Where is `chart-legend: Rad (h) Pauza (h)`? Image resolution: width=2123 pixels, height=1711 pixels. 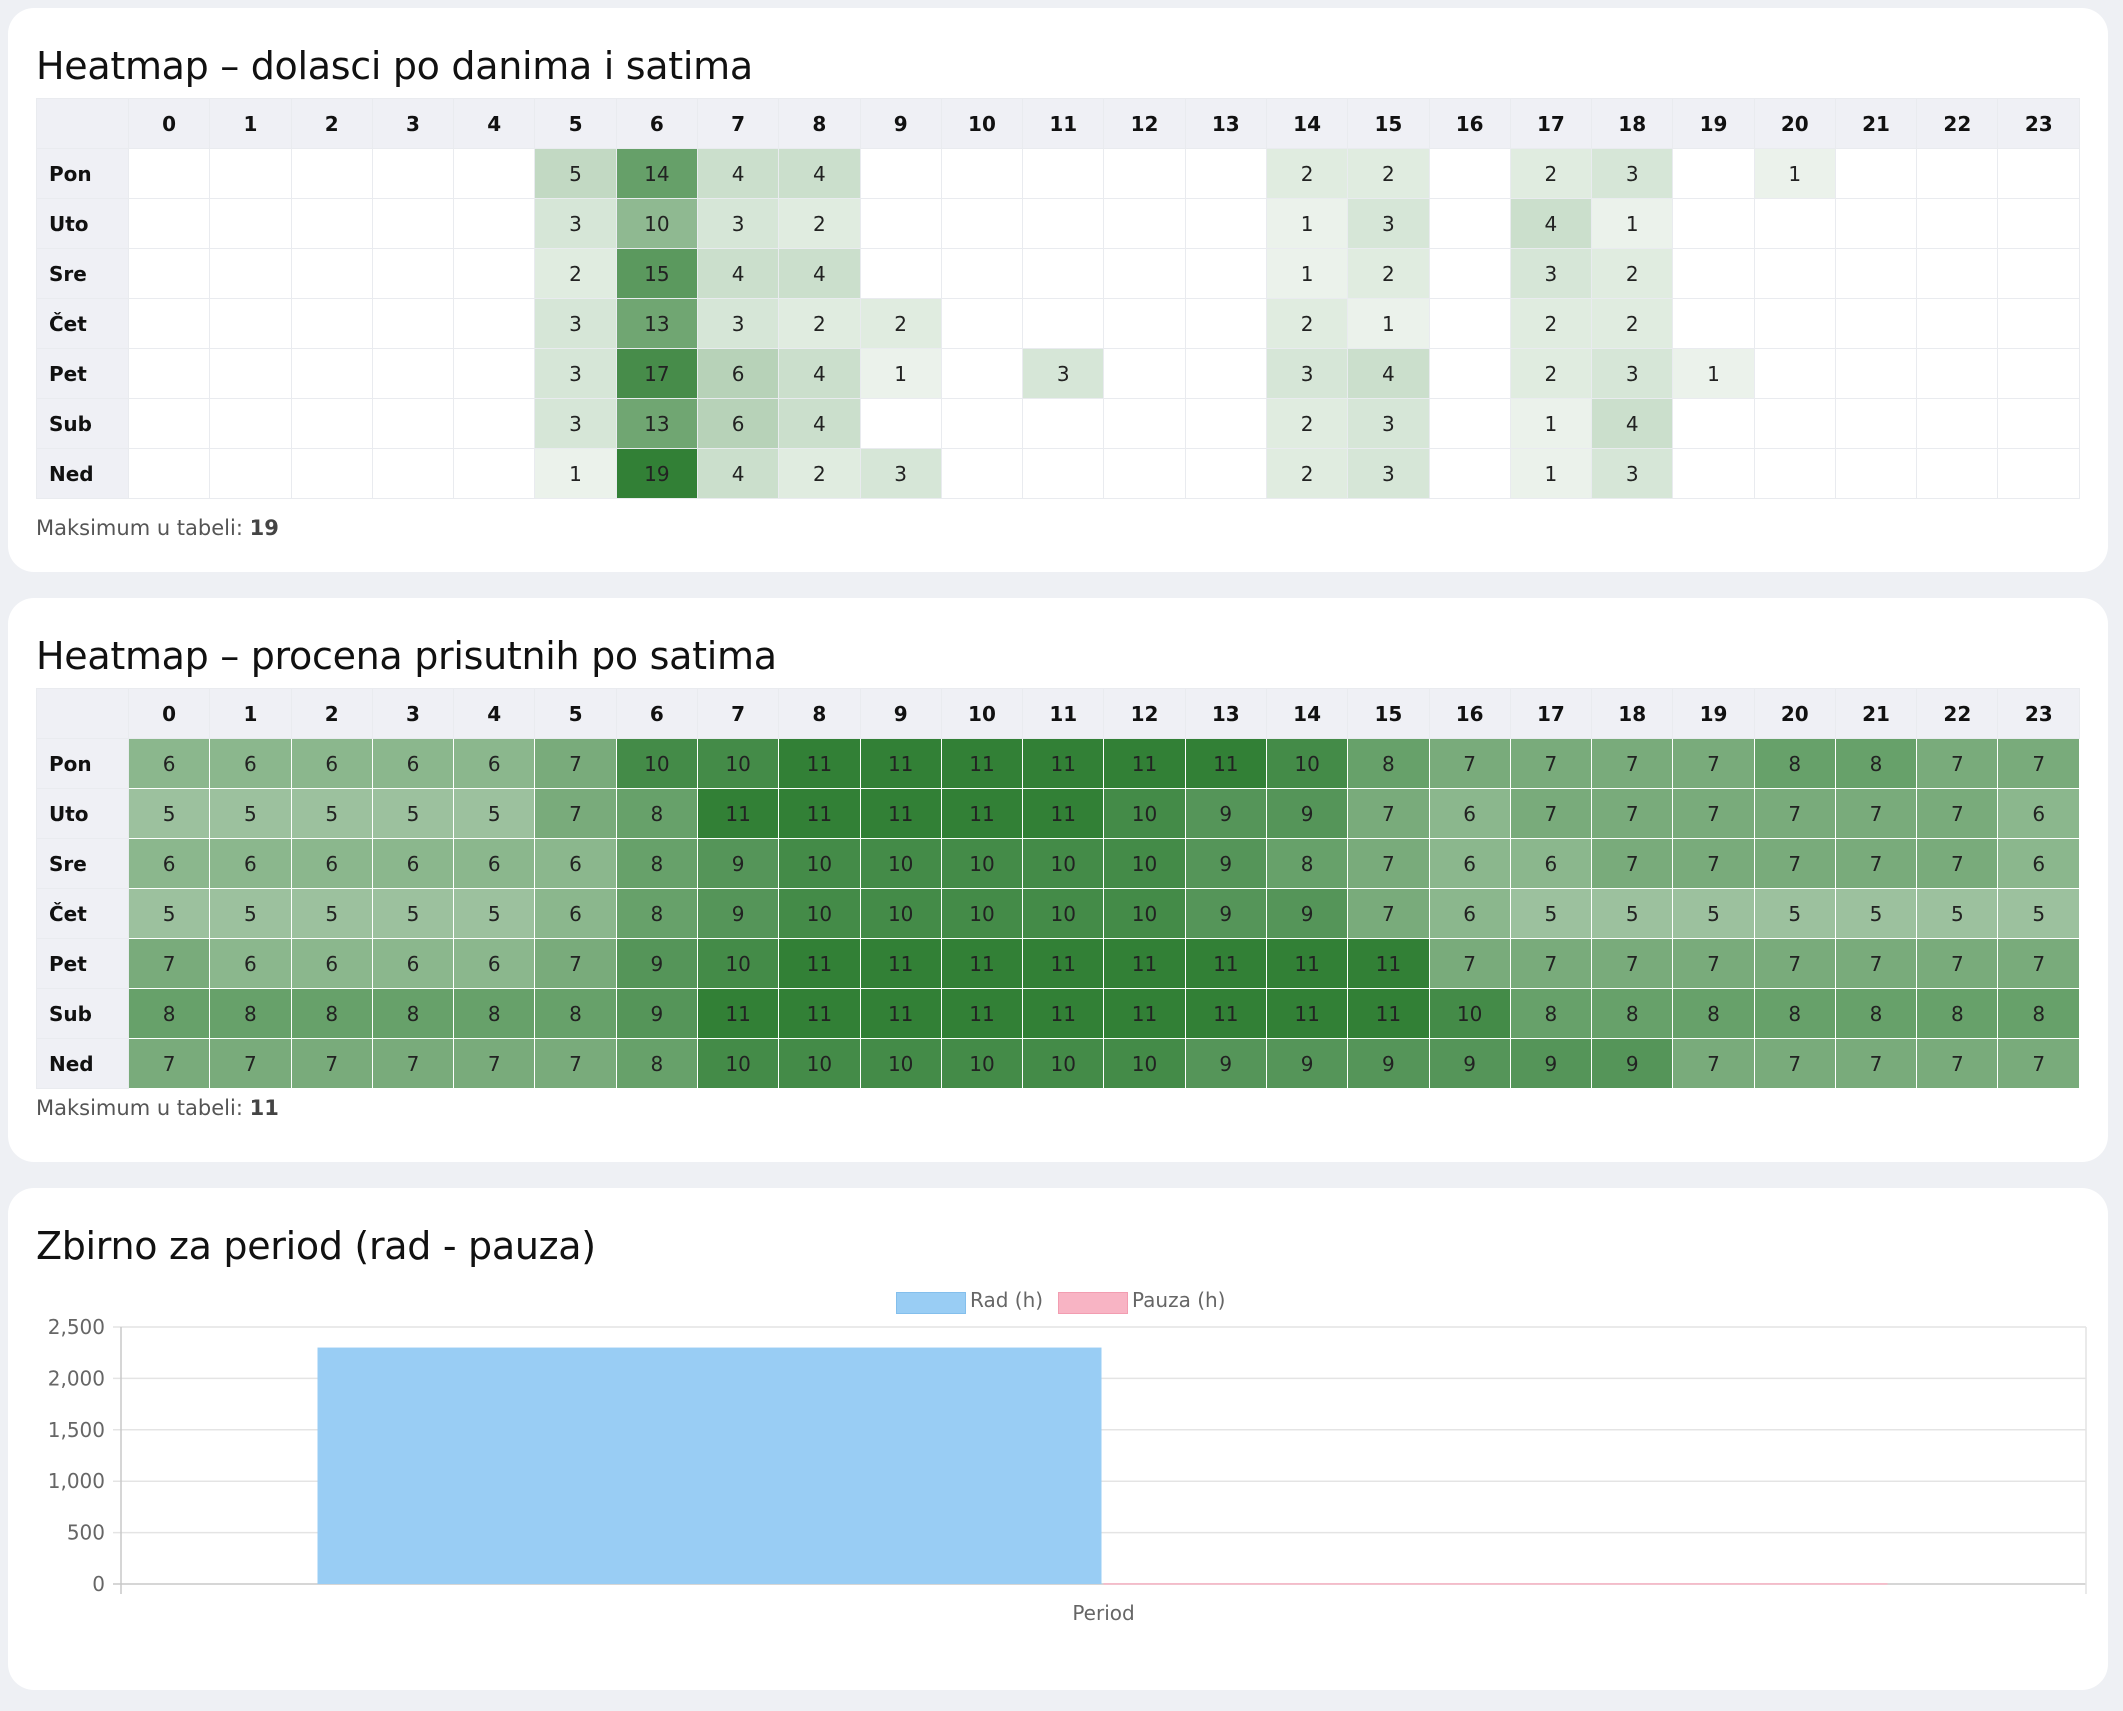
chart-legend: Rad (h) Pauza (h) is located at coordinates (1063, 1299).